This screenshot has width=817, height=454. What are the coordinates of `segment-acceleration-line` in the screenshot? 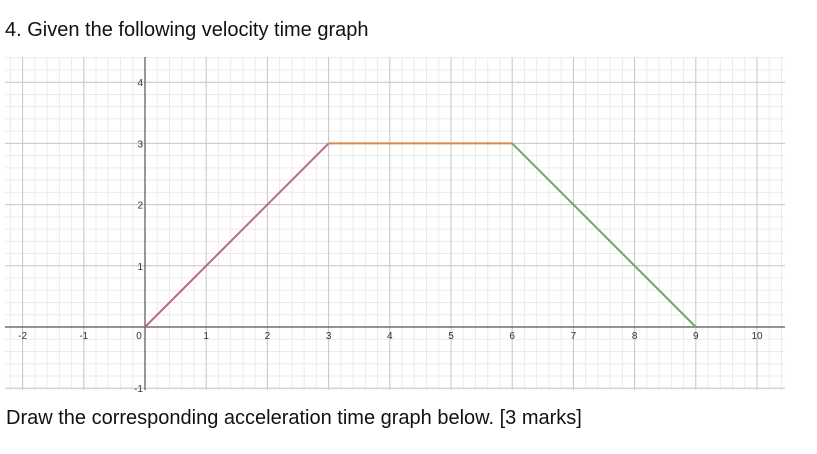 It's located at (237, 235).